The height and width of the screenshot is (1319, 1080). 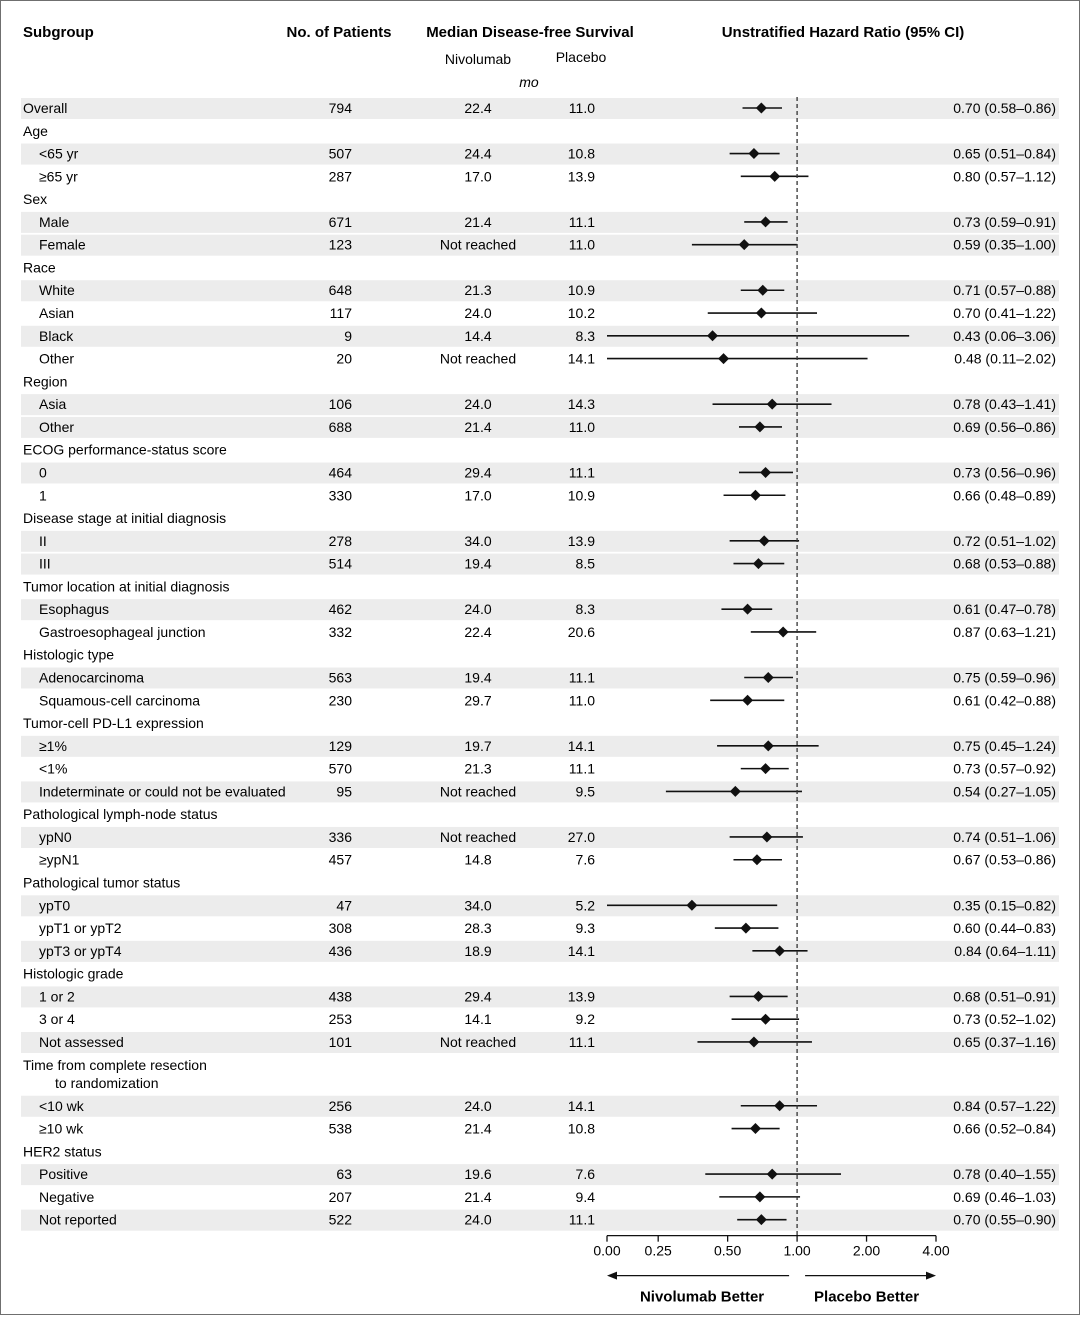 I want to click on header-hazard-ratio: Unstratified Hazard Ratio (95% CI), so click(x=843, y=32).